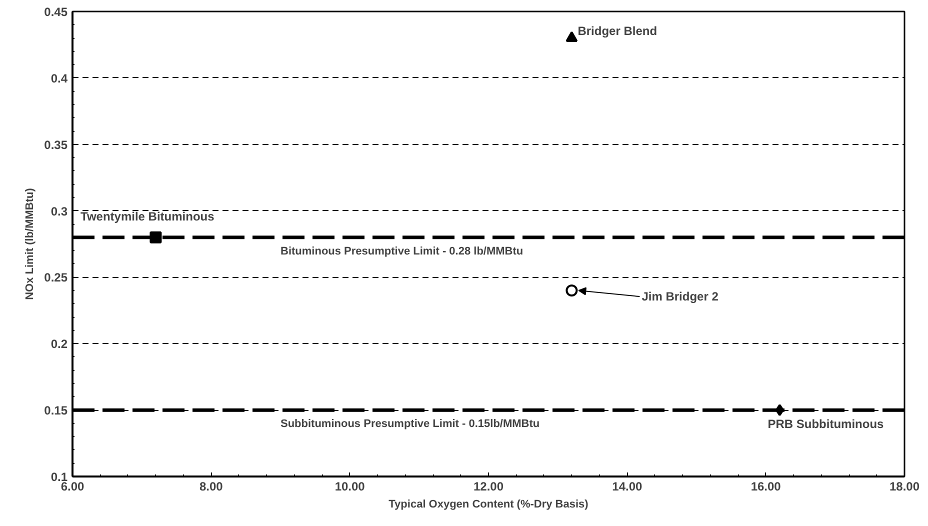  What do you see at coordinates (56, 145) in the screenshot?
I see `y-tick-label: 0.35` at bounding box center [56, 145].